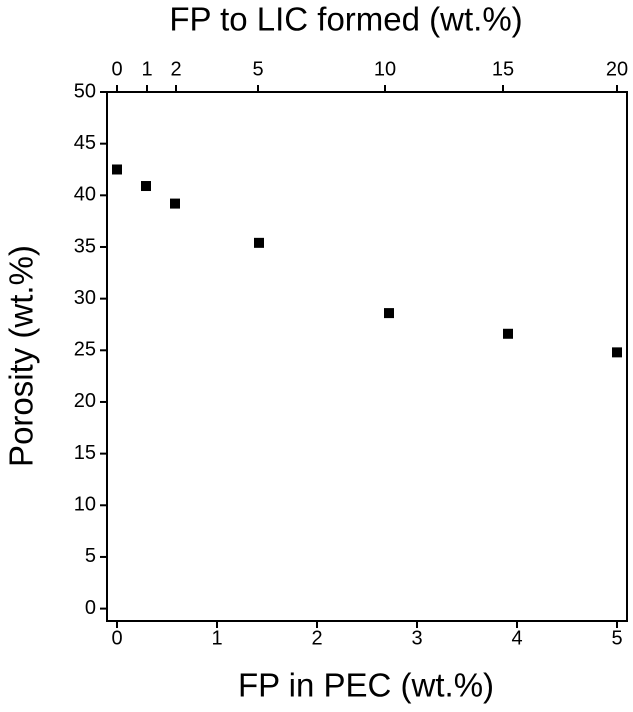 The width and height of the screenshot is (633, 712). I want to click on y-tick-label: 10, so click(85, 505).